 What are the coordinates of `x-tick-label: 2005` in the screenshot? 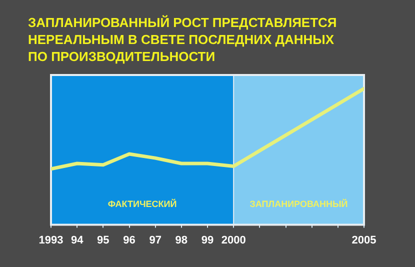 It's located at (364, 240).